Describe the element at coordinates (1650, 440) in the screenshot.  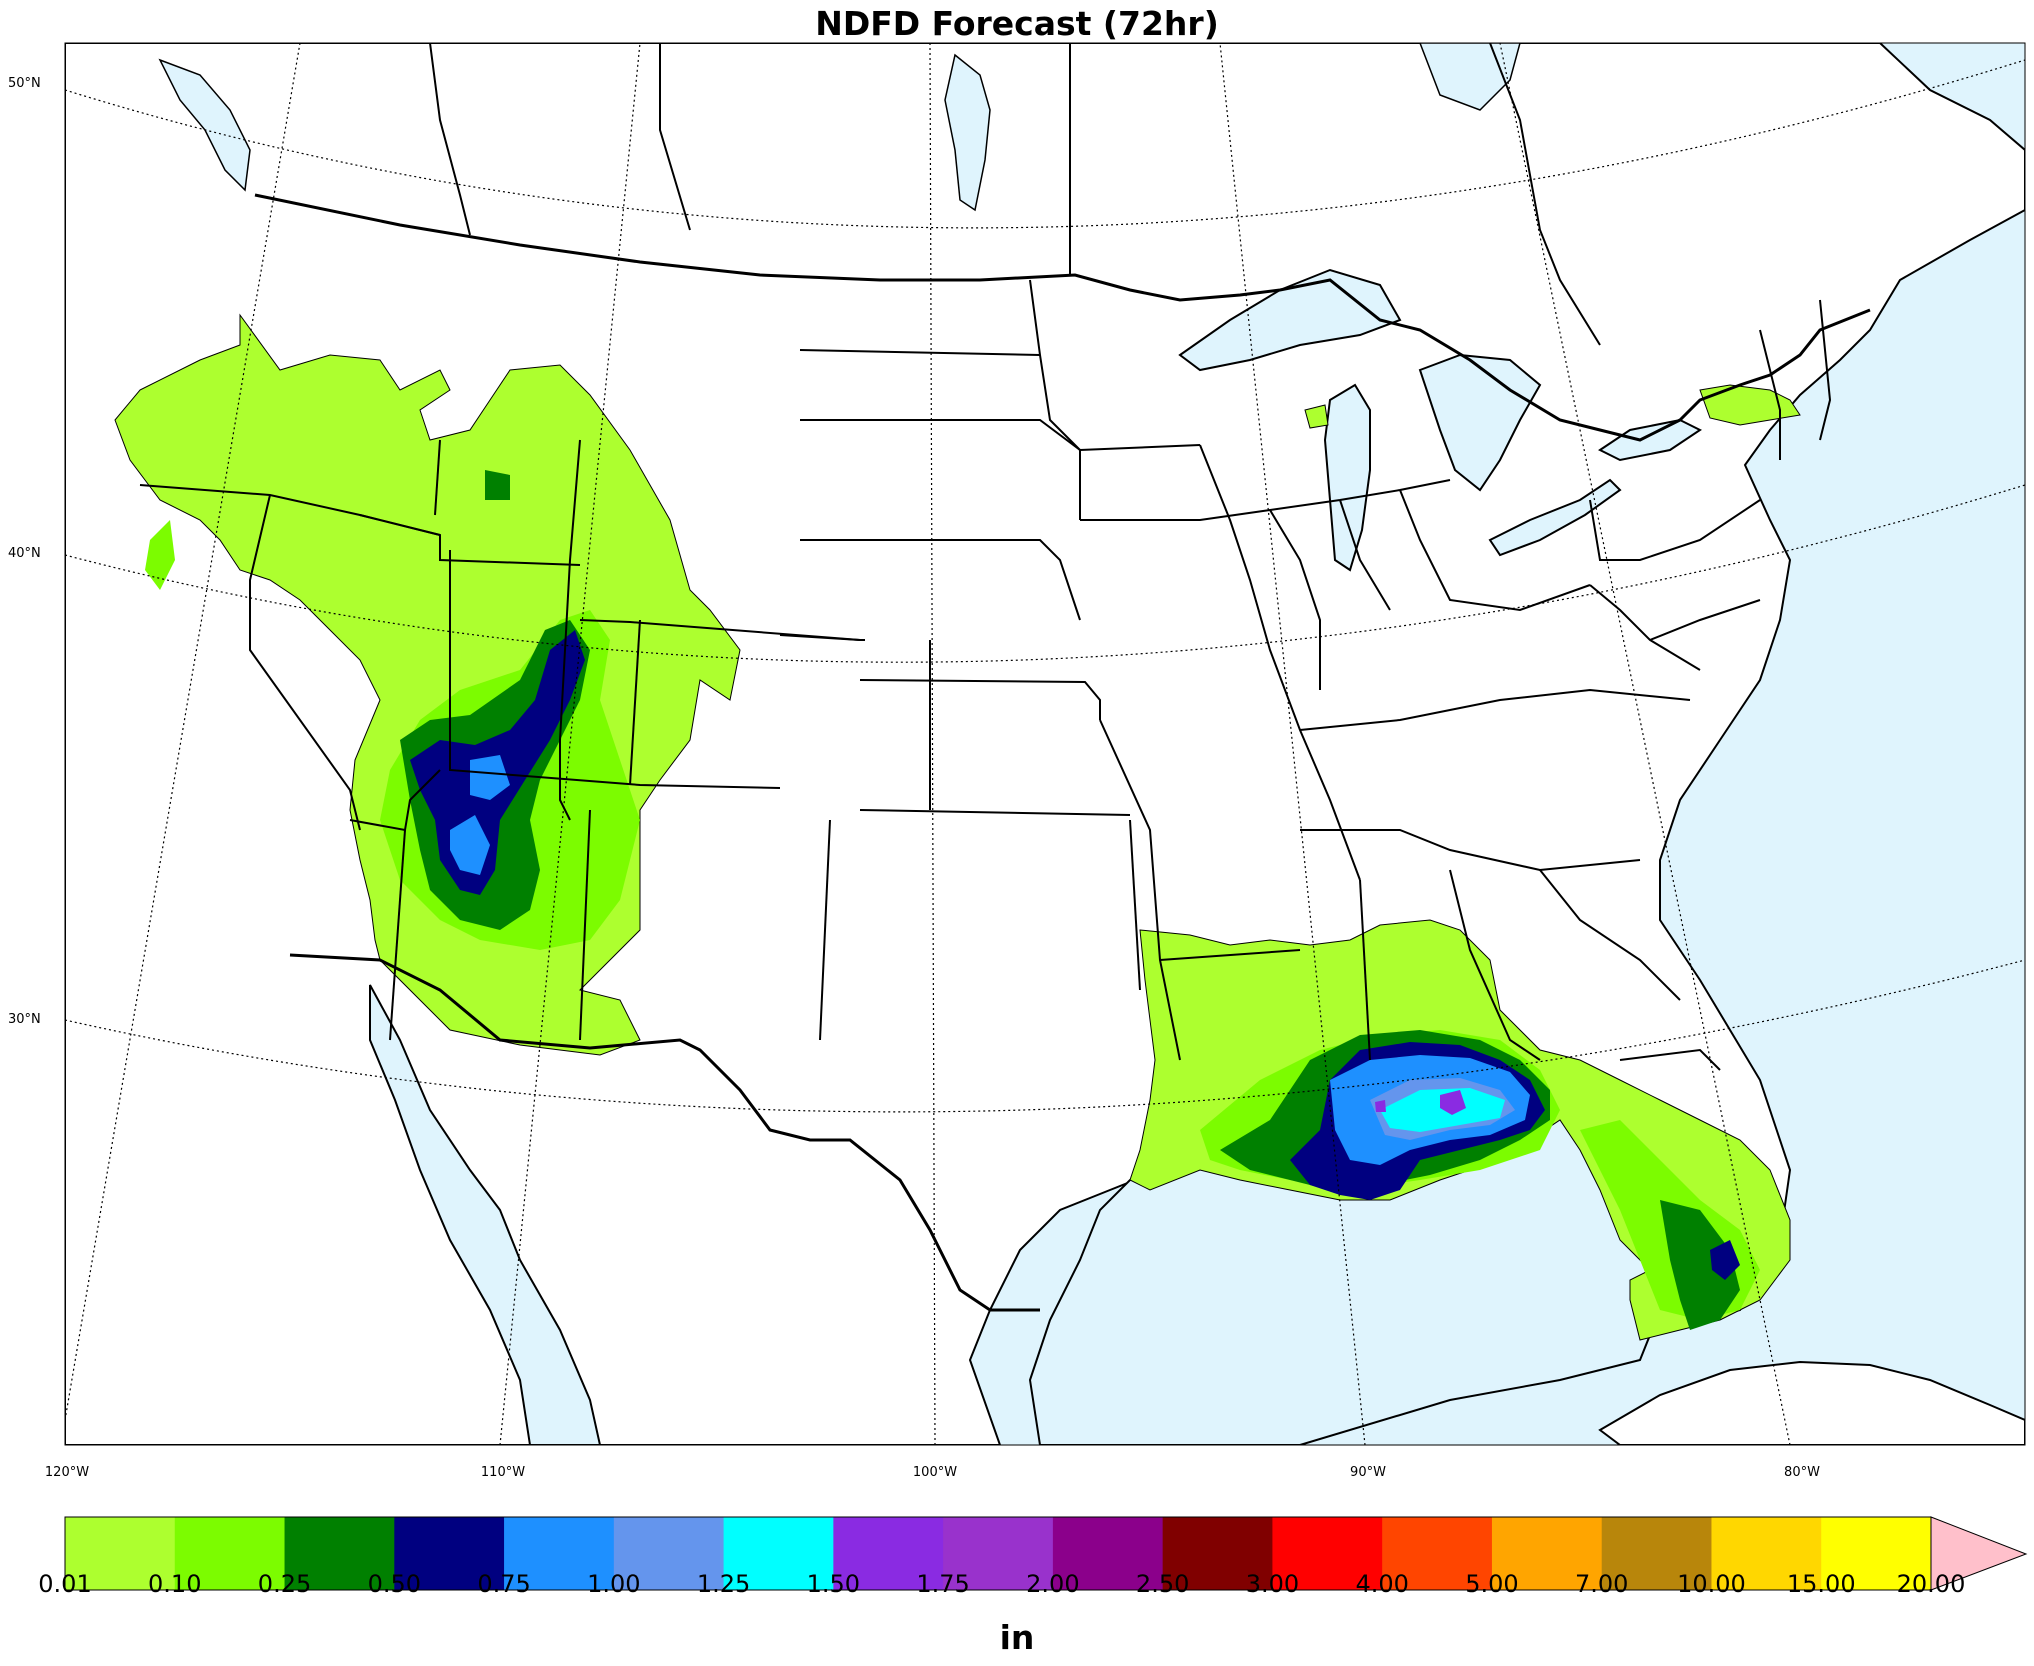
I see `lake-ontario` at that location.